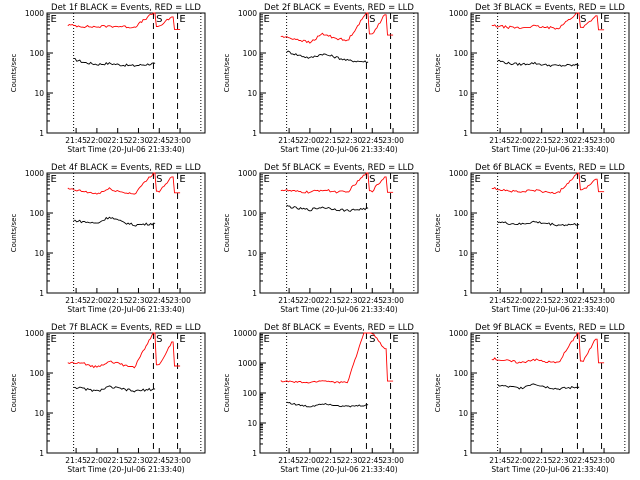 This screenshot has width=640, height=480. What do you see at coordinates (550, 168) in the screenshot?
I see `panel-title: Det 6f BLACK = Events, RED = LLD` at bounding box center [550, 168].